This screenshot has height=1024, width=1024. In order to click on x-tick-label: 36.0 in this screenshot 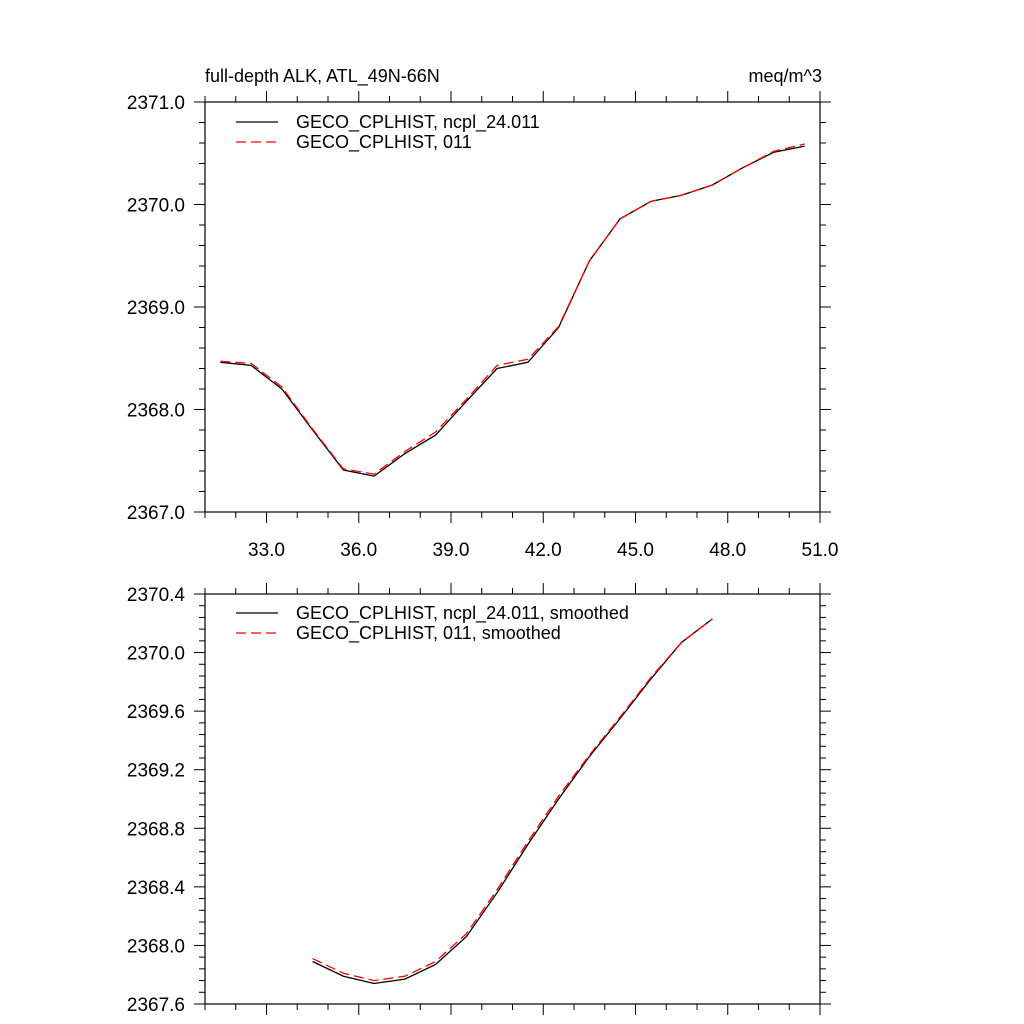, I will do `click(358, 550)`.